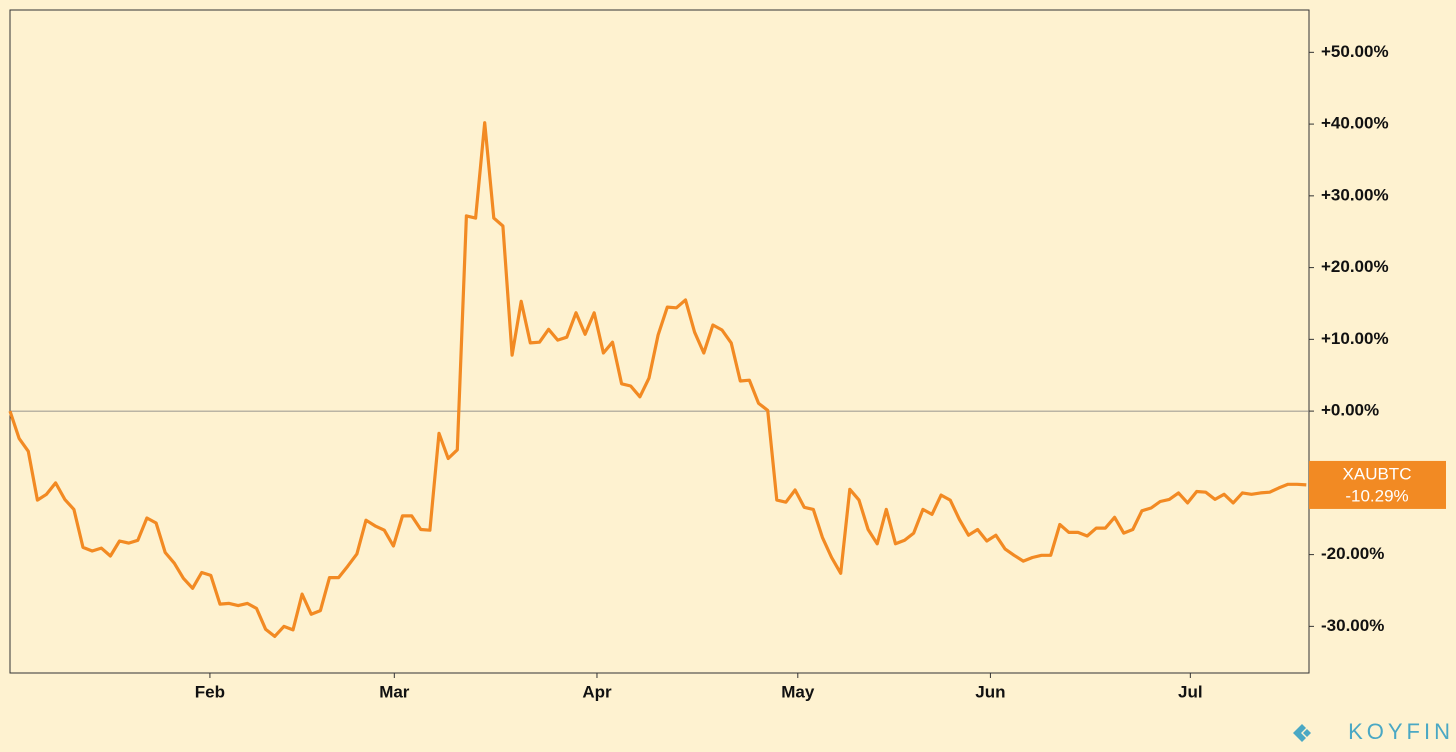 Image resolution: width=1456 pixels, height=752 pixels. Describe the element at coordinates (1302, 733) in the screenshot. I see `brand-icon` at that location.